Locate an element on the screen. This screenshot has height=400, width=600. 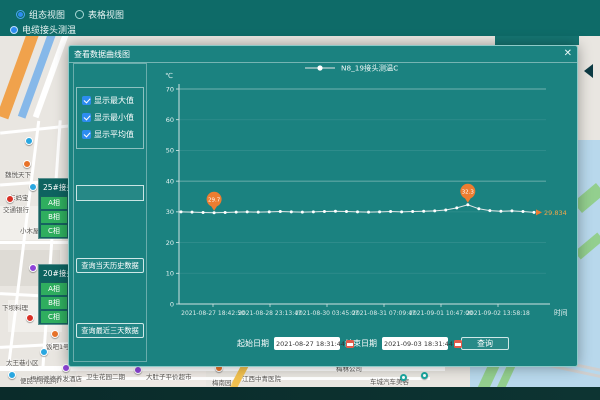
device-item: 电缆接头测温 is located at coordinates (43, 29).